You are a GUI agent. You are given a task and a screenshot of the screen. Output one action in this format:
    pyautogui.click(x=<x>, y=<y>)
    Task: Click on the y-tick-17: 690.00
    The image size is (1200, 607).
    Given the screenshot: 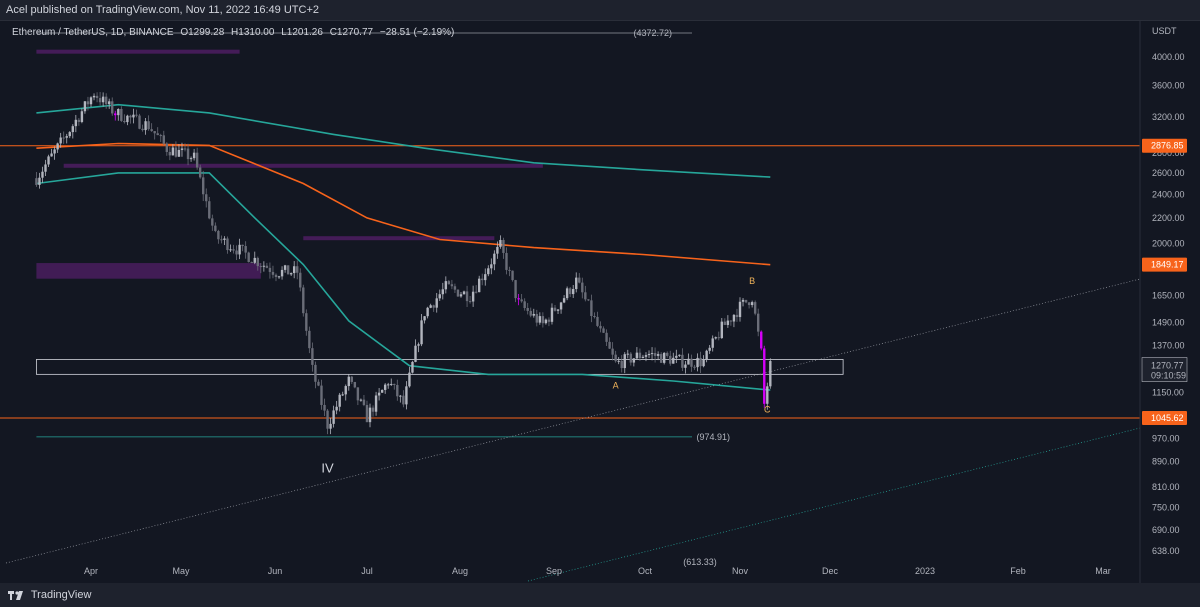 What is the action you would take?
    pyautogui.click(x=1166, y=530)
    